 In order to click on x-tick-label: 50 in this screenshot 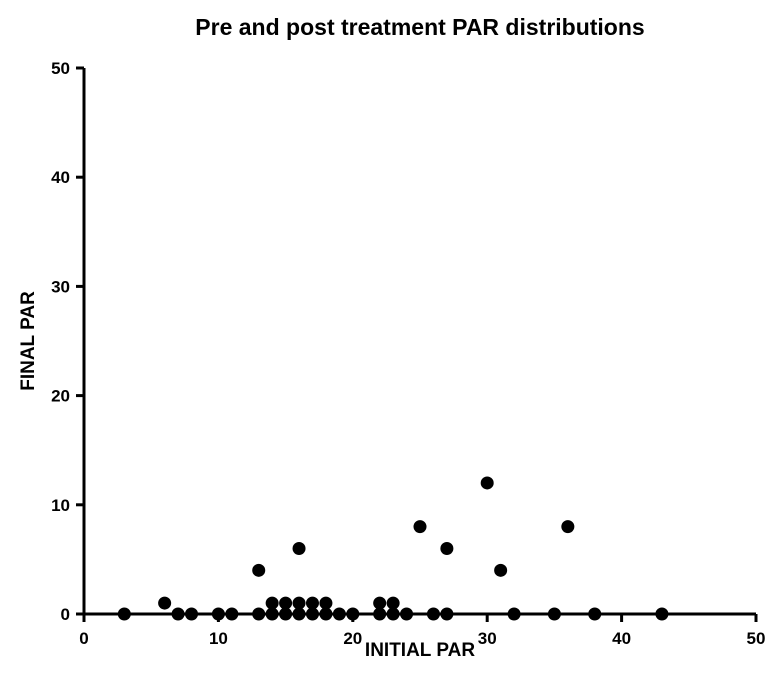, I will do `click(756, 638)`.